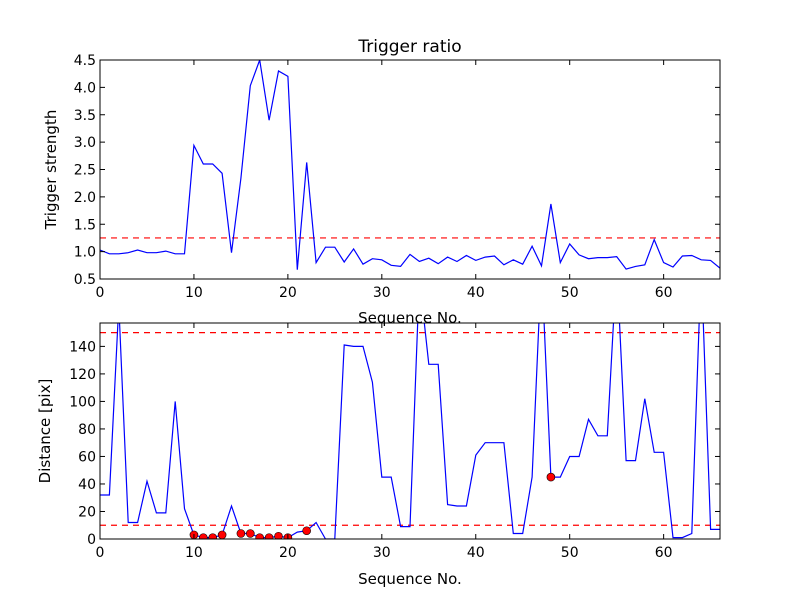 The height and width of the screenshot is (600, 800). I want to click on y-tick-label: 140, so click(82, 347).